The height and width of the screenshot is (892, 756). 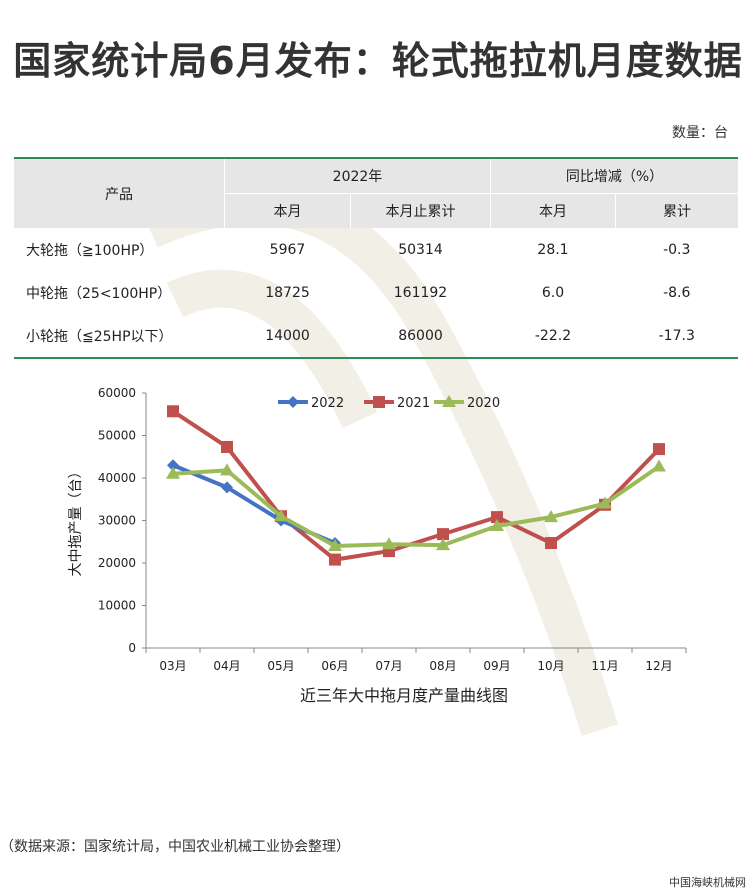 I want to click on row-yoy-cum: -8.6, so click(x=677, y=292).